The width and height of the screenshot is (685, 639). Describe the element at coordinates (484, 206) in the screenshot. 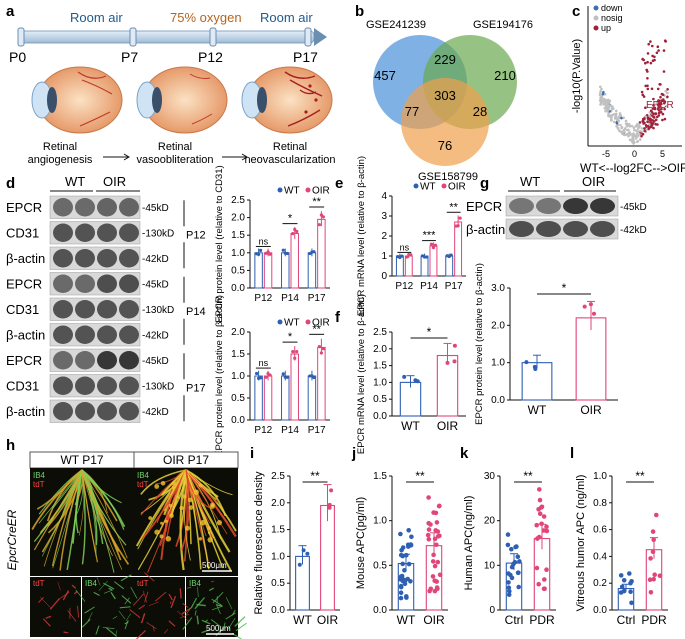

I see `blot-g-row-label: EPCR` at that location.